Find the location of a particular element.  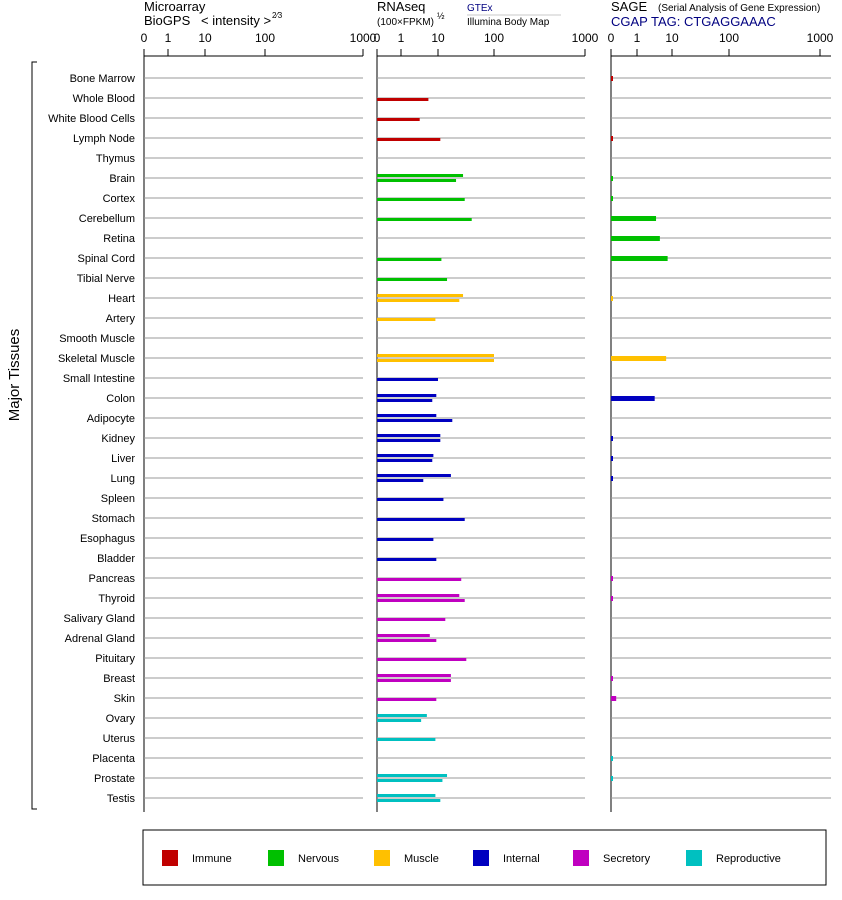

microarray-tick-label: 0 is located at coordinates (144, 38).